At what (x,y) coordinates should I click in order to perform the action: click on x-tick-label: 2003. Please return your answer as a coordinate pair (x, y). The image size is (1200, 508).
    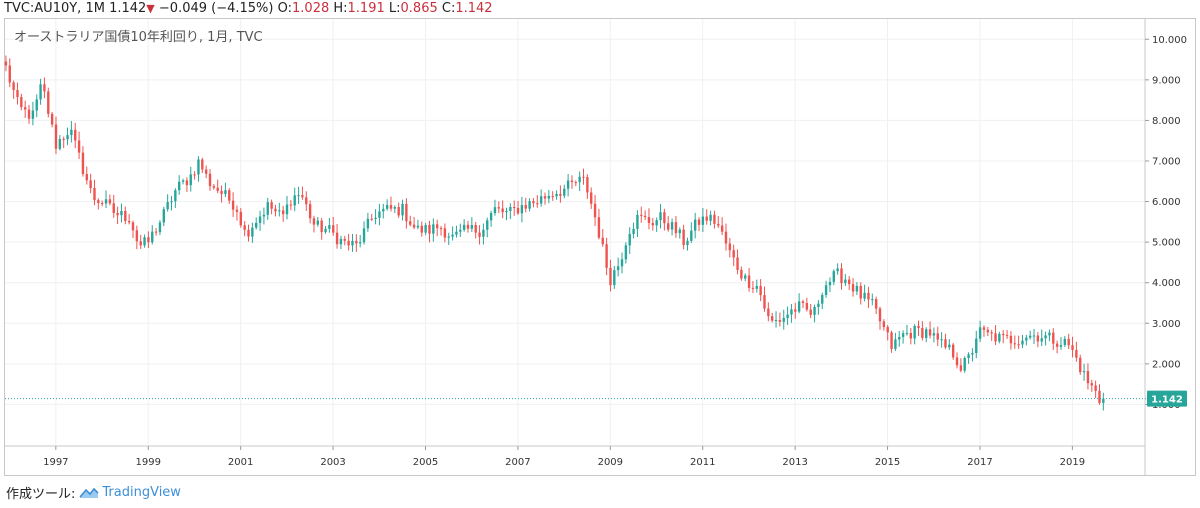
    Looking at the image, I should click on (332, 462).